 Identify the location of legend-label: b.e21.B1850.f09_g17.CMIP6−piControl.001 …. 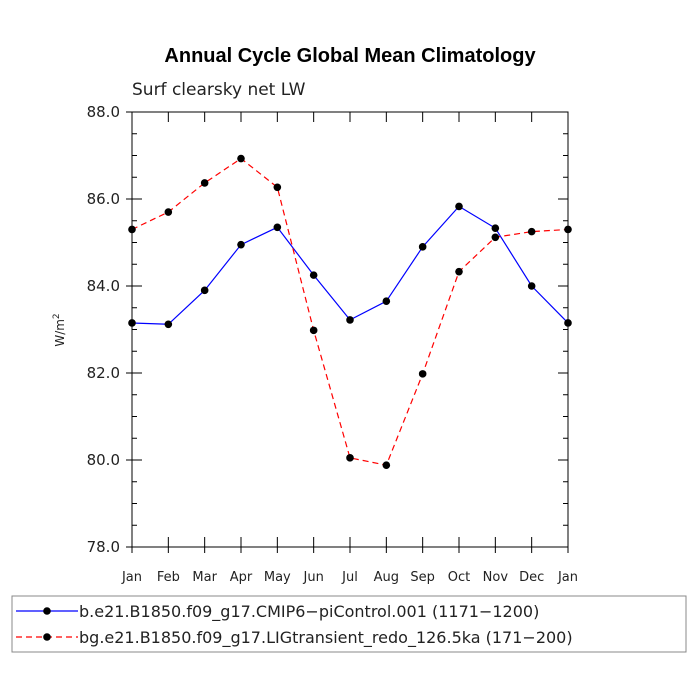
(309, 612).